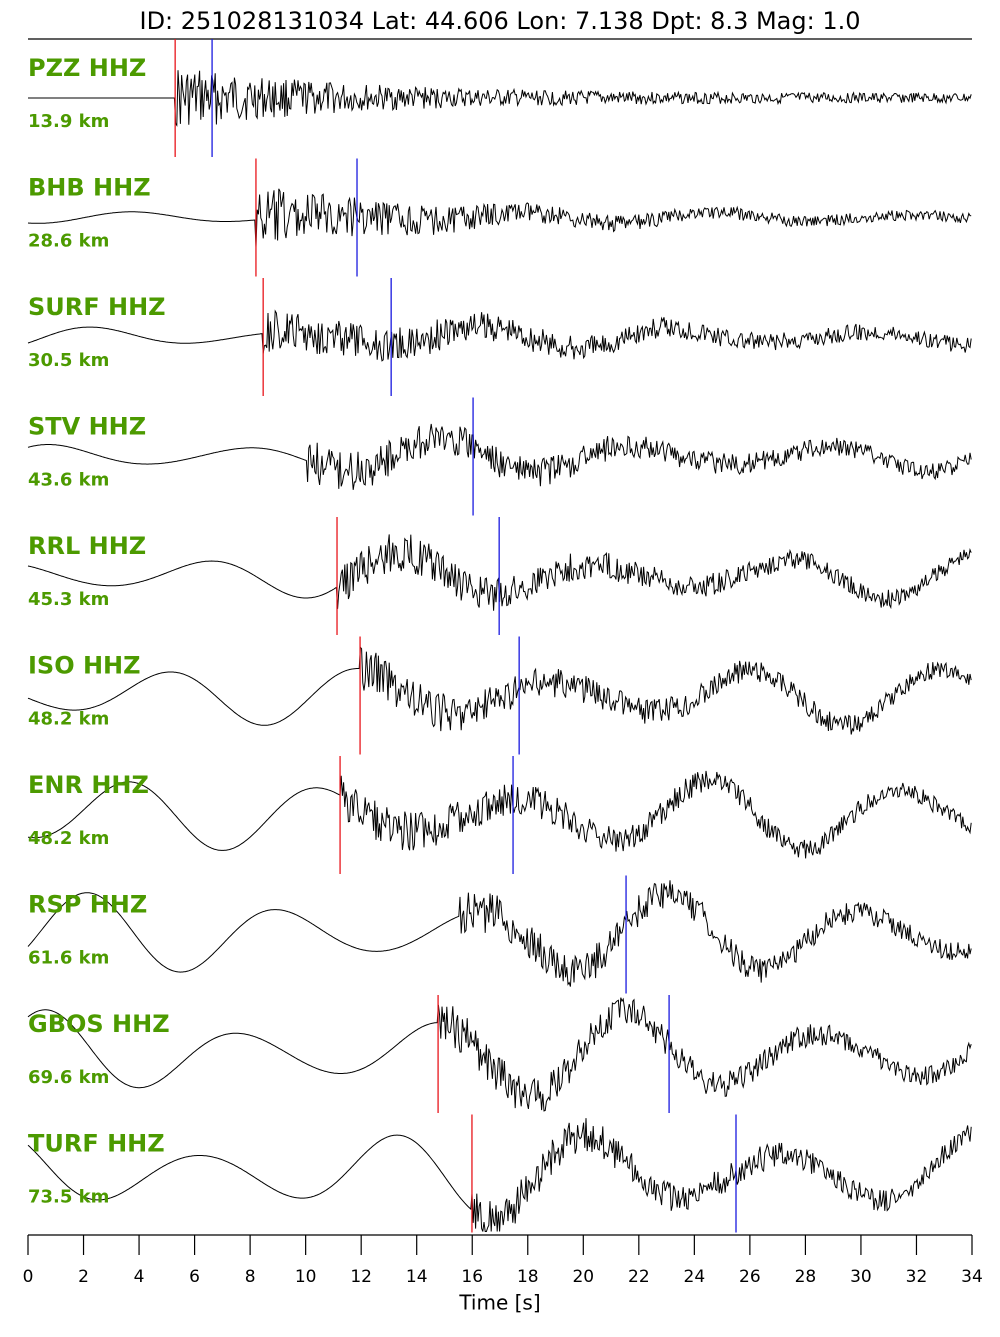 The height and width of the screenshot is (1337, 1000). I want to click on x-tick-label: 0, so click(28, 1277).